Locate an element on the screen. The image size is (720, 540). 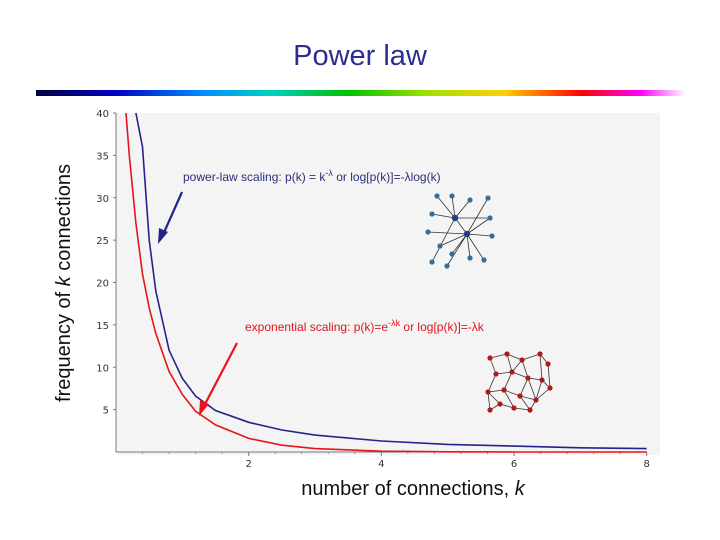
x-tick-label: 2 is located at coordinates (248, 464).